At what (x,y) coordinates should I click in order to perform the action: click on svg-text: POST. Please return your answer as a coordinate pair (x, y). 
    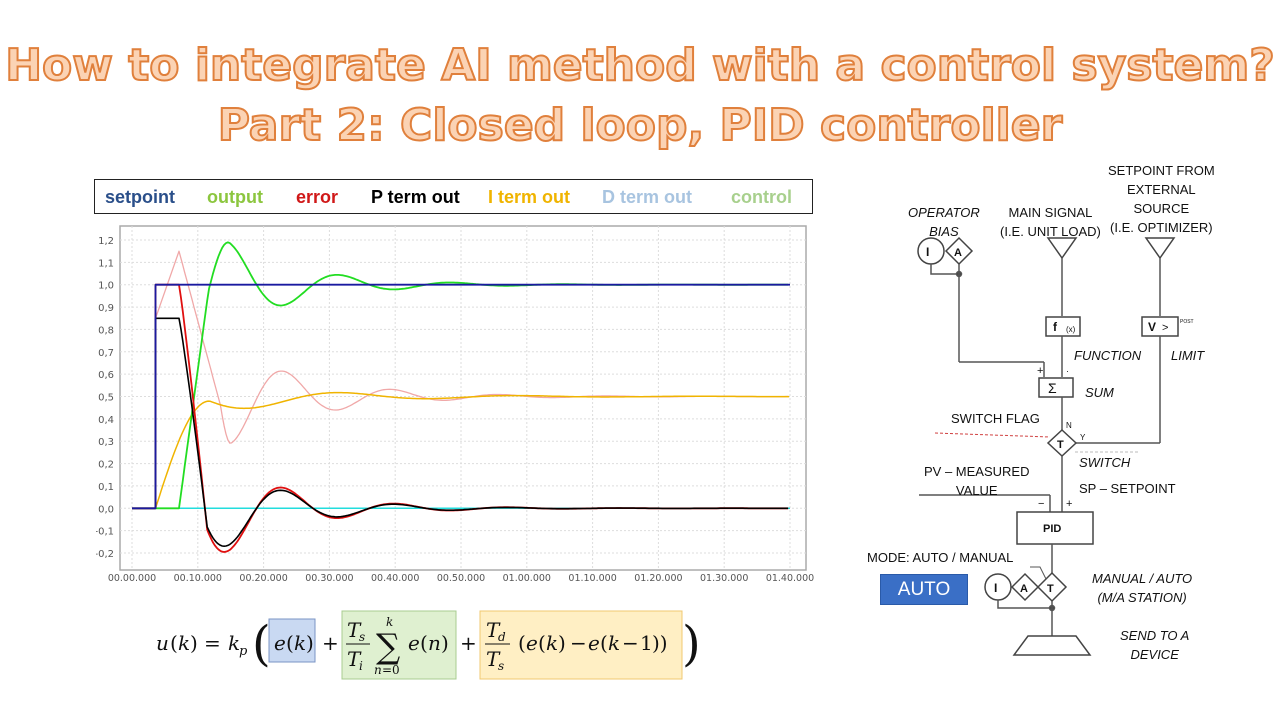
    Looking at the image, I should click on (1187, 322).